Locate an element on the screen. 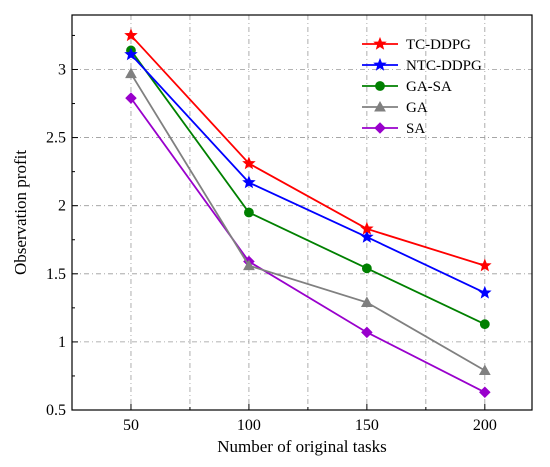 This screenshot has width=550, height=467. y-tick-label: 2 is located at coordinates (62, 206).